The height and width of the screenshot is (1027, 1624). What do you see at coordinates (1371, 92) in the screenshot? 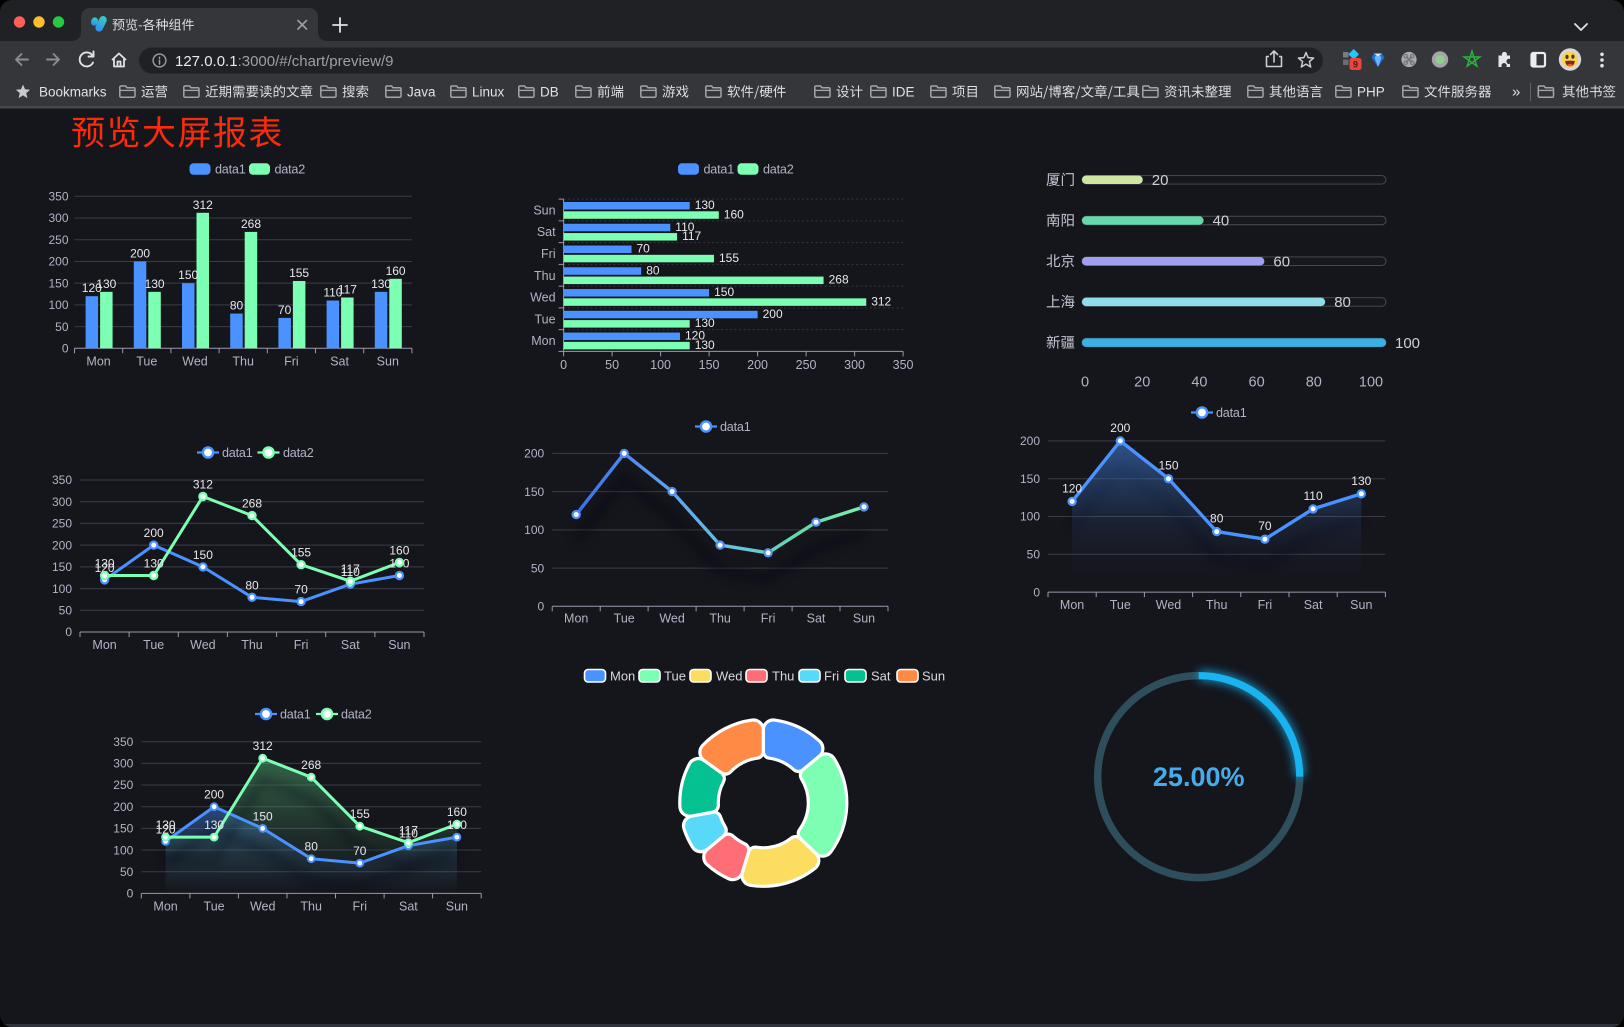
I see `svg-text: PHP` at bounding box center [1371, 92].